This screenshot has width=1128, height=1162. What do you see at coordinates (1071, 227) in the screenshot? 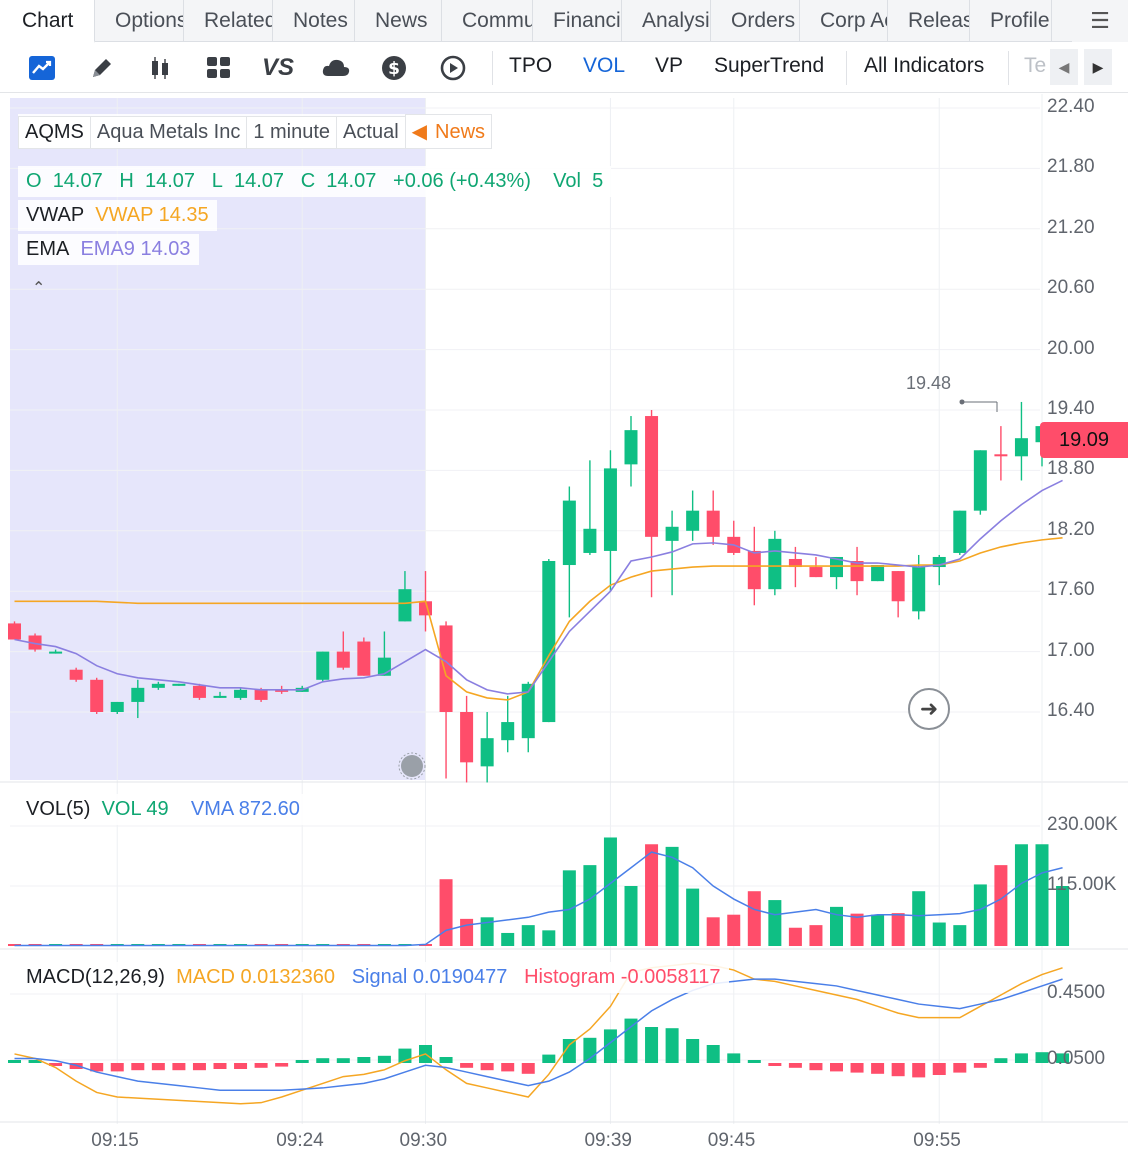
I see `price-tick-label: 21.20` at bounding box center [1071, 227].